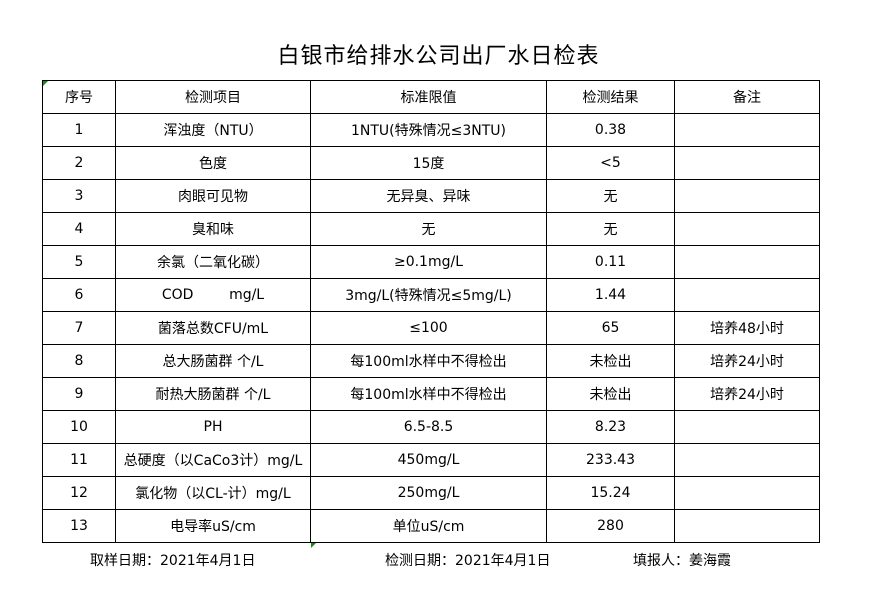 This screenshot has width=877, height=616. I want to click on table-cell: 肉眼可见物, so click(213, 196).